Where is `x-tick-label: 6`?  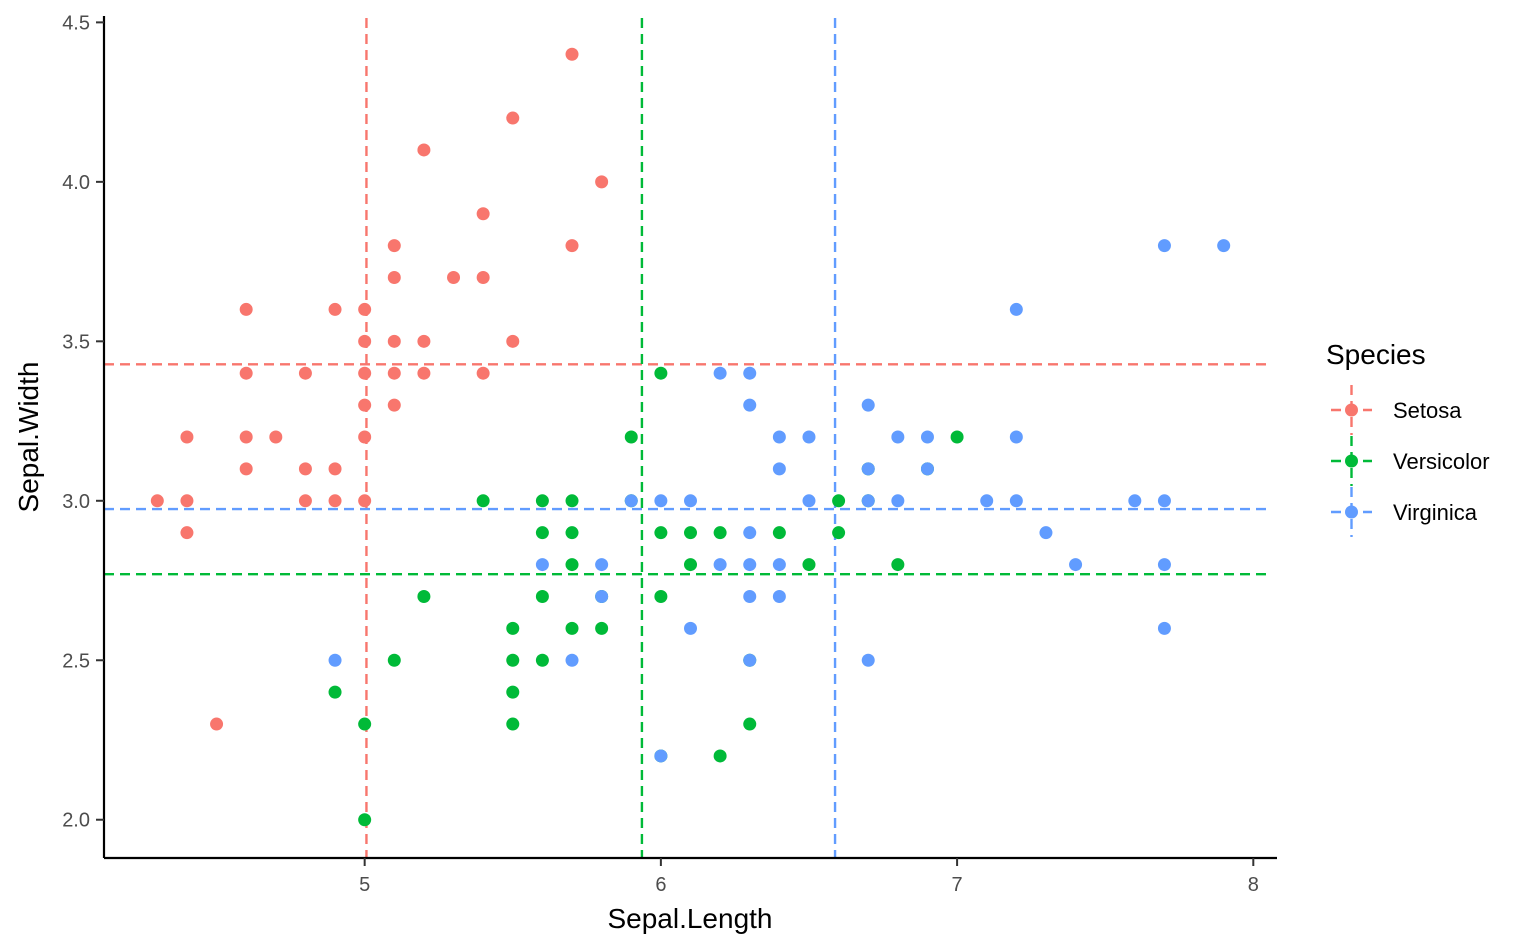 x-tick-label: 6 is located at coordinates (660, 885).